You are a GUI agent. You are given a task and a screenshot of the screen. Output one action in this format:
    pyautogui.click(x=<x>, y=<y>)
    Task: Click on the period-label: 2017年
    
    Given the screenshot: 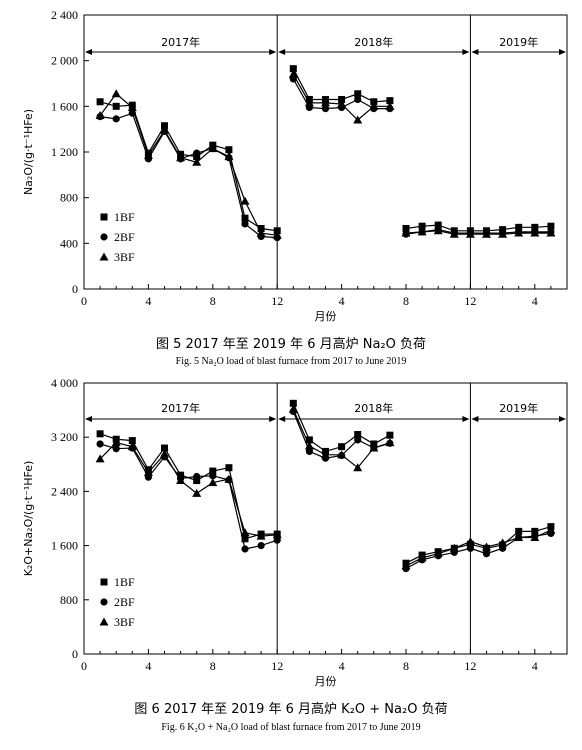 What is the action you would take?
    pyautogui.click(x=180, y=42)
    